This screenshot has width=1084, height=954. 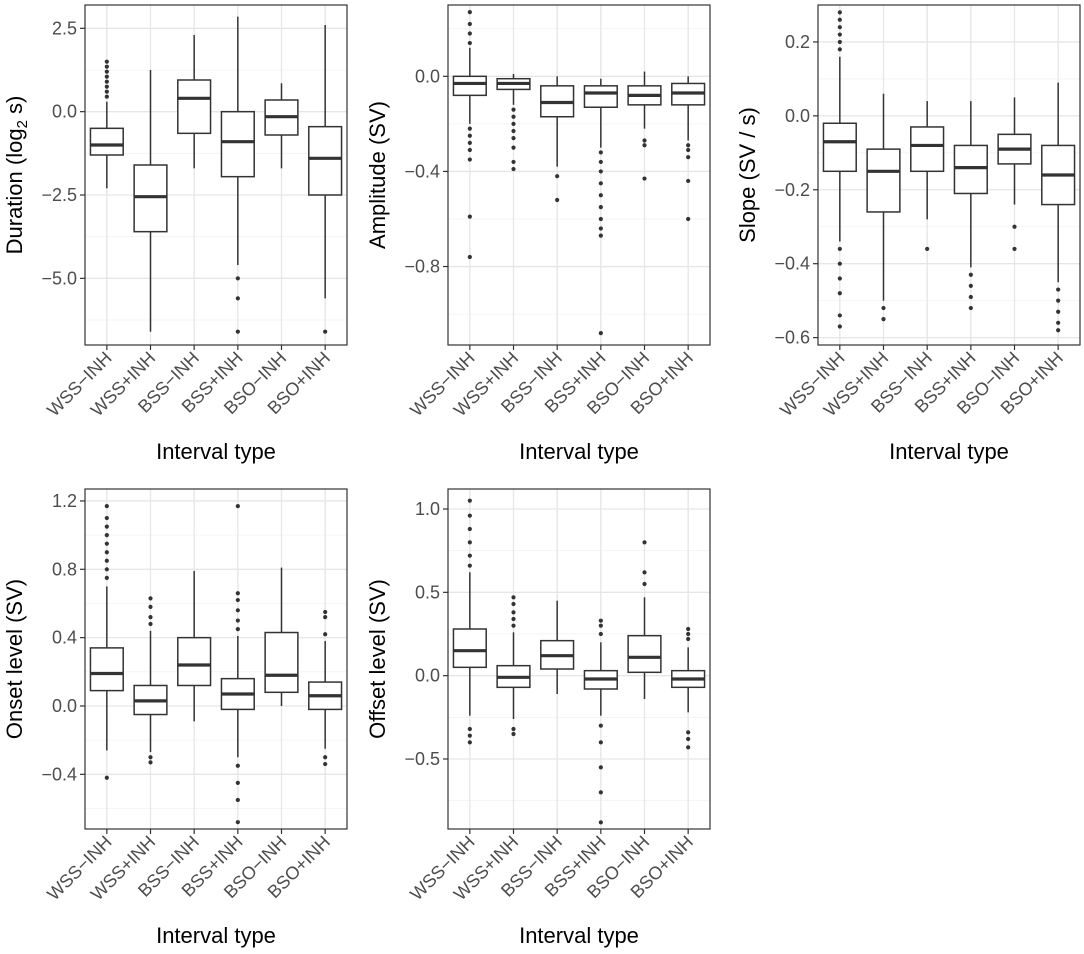 I want to click on y-tick-label: 2.5, so click(x=64, y=28).